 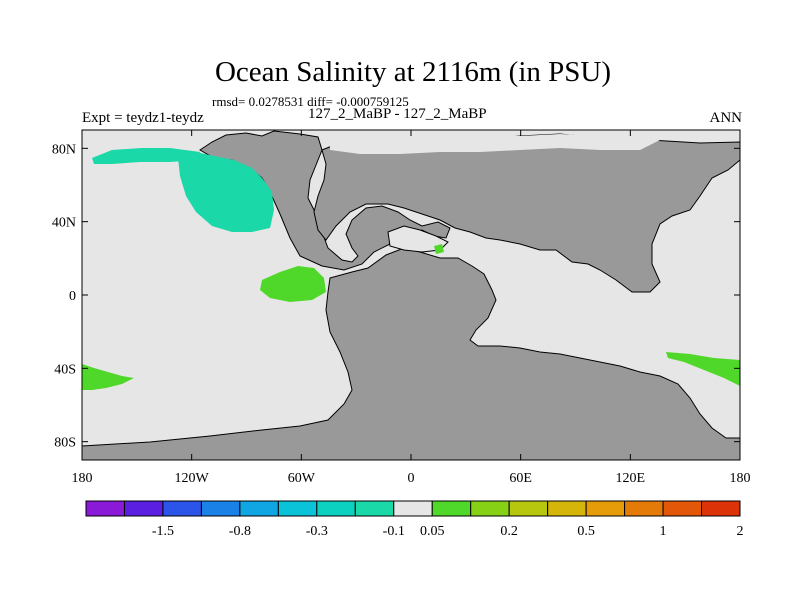 I want to click on x-tick-label: 120W, so click(x=192, y=478).